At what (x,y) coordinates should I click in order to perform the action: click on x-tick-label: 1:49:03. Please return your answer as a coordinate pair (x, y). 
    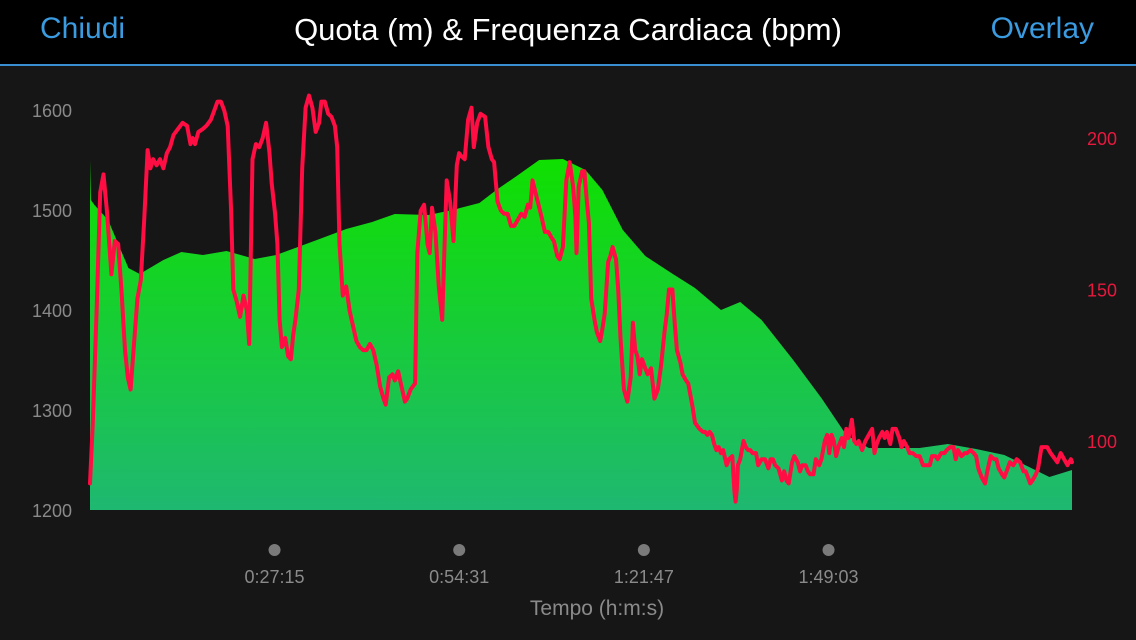
    Looking at the image, I should click on (829, 577).